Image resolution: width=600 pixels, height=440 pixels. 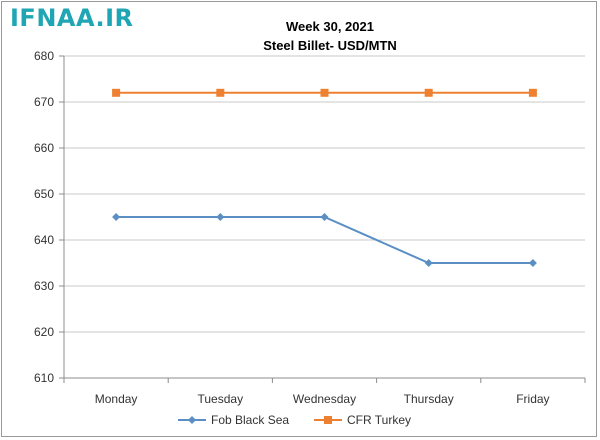 I want to click on legend-item-cfr-turkey: CFR Turkey, so click(x=362, y=420).